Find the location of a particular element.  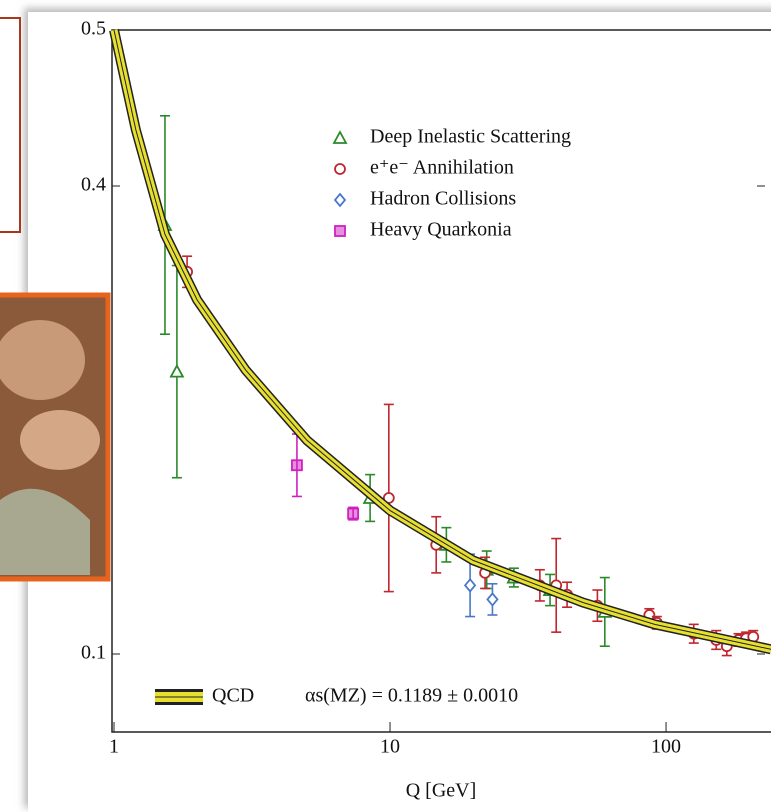

side-box is located at coordinates (10, 125).